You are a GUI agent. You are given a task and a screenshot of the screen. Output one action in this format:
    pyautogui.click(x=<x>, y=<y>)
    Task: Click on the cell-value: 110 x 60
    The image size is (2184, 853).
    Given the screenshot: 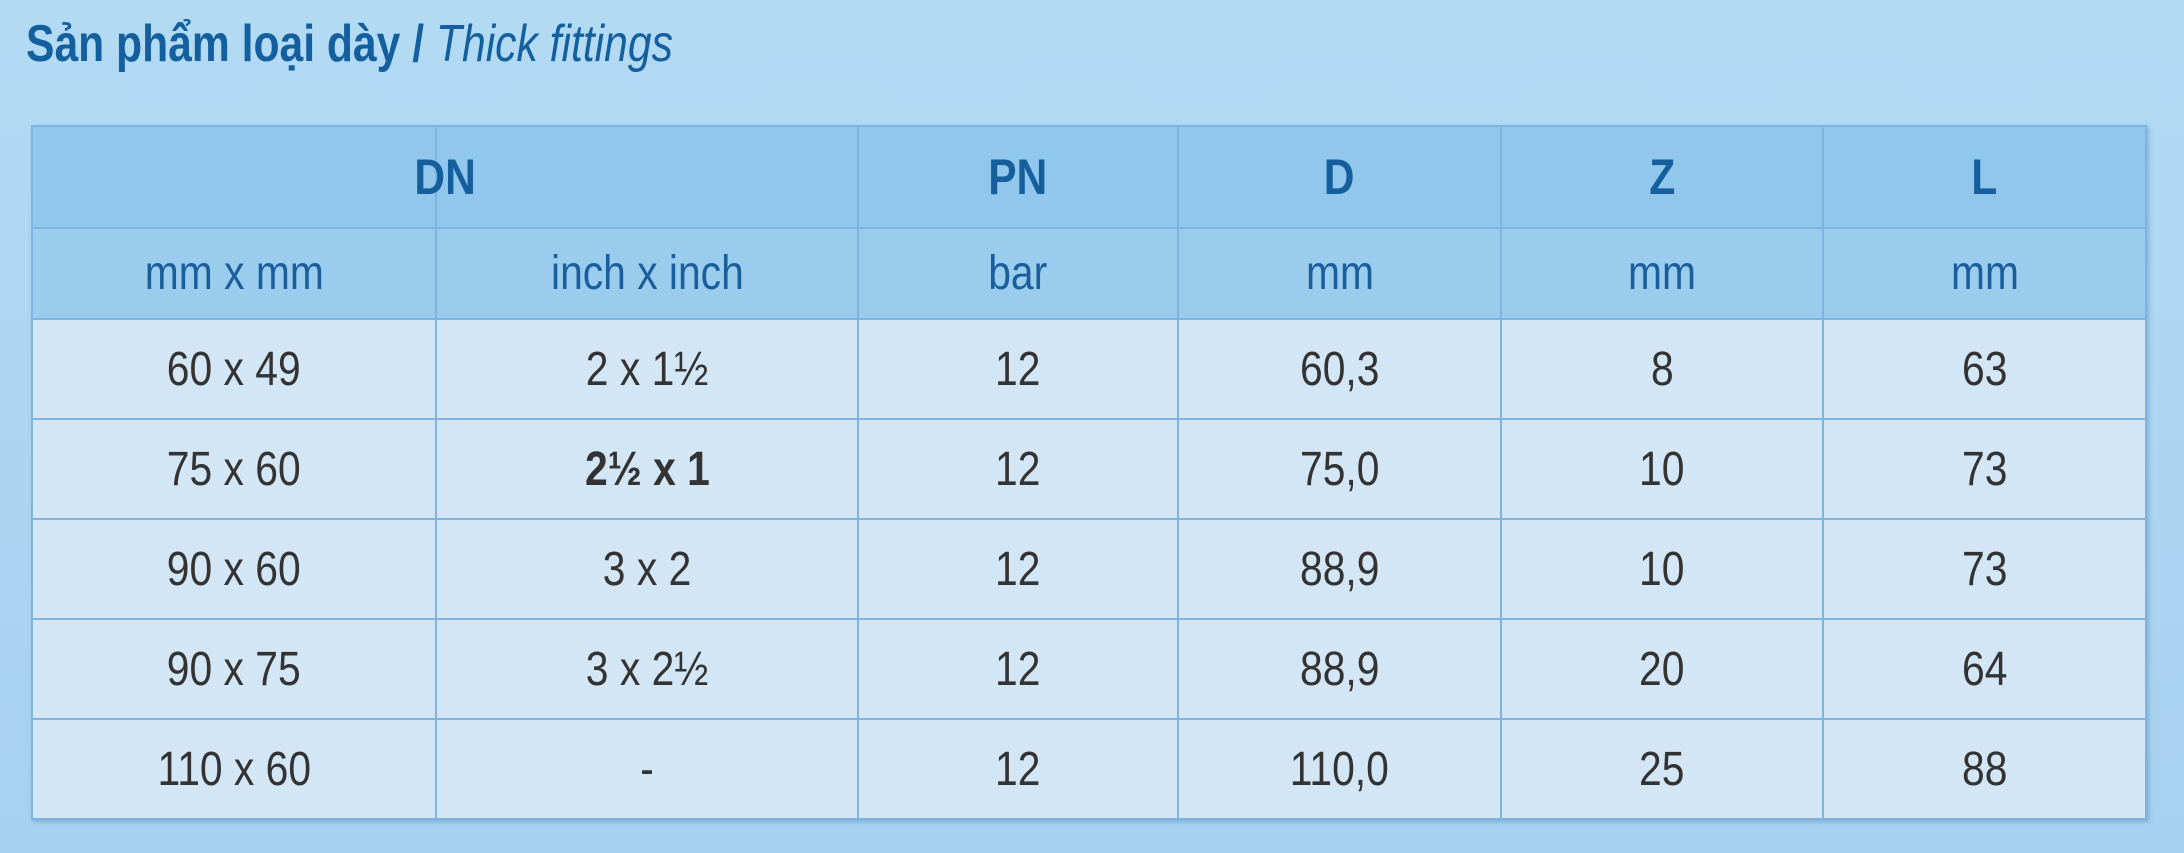 What is the action you would take?
    pyautogui.click(x=234, y=769)
    